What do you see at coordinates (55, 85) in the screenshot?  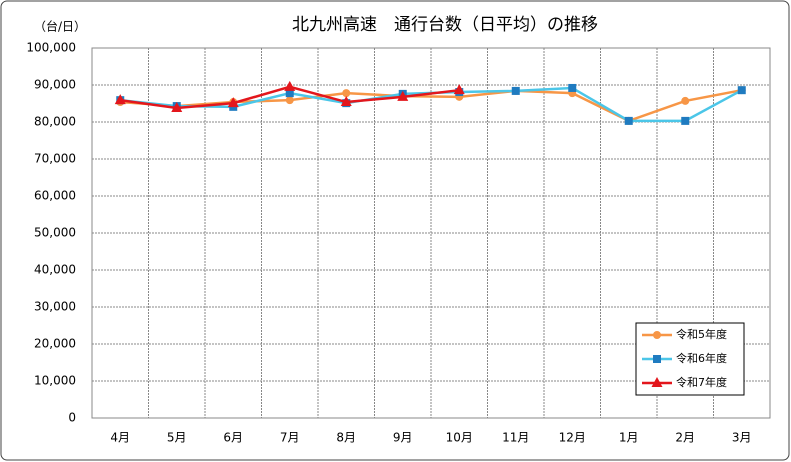 I see `y-tick-label: 90,000` at bounding box center [55, 85].